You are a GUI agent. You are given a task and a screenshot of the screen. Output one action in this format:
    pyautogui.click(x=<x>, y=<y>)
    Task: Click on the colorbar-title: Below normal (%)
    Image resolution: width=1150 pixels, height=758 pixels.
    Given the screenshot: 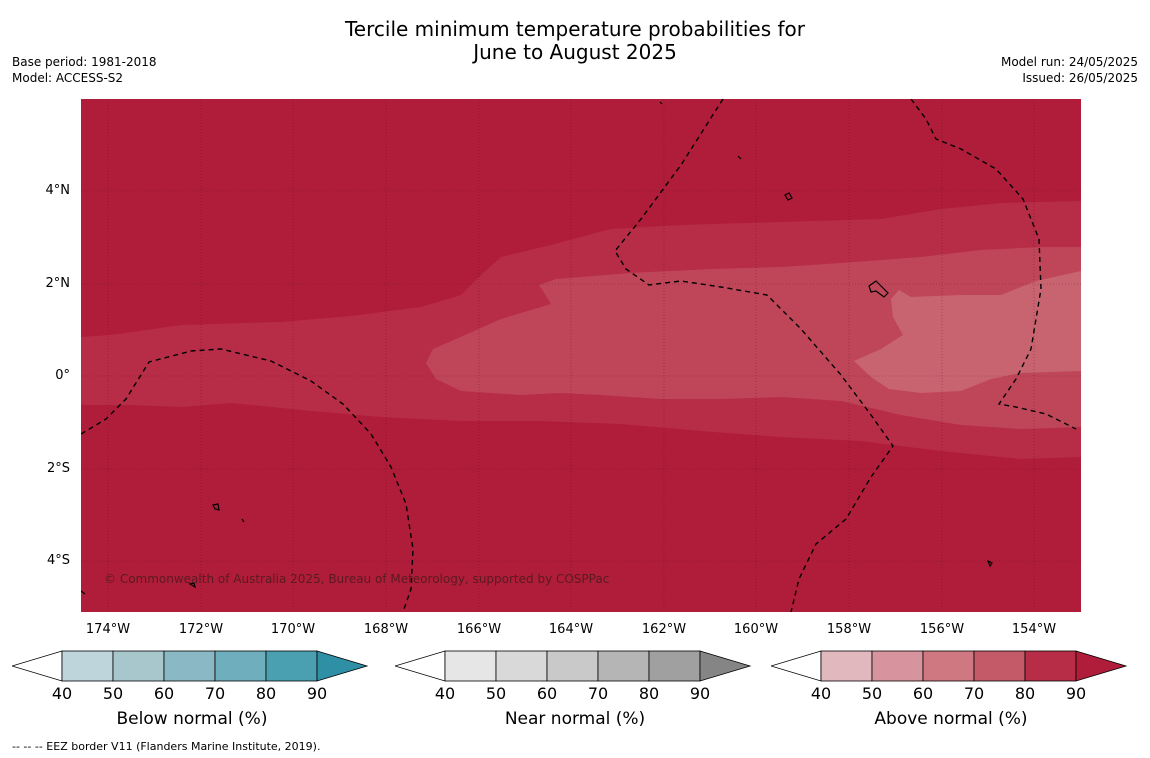 What is the action you would take?
    pyautogui.click(x=192, y=719)
    